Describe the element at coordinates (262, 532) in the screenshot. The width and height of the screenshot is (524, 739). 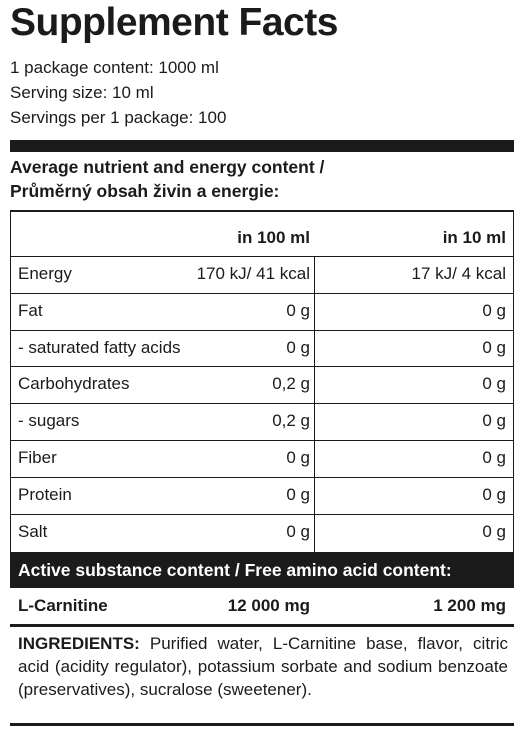
I see `table-row: Salt 0 g 0 g` at that location.